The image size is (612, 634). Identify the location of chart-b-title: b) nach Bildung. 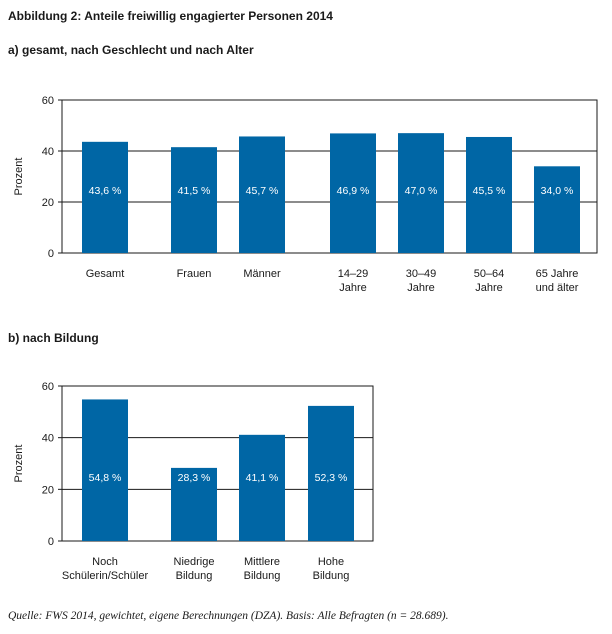
(53, 338).